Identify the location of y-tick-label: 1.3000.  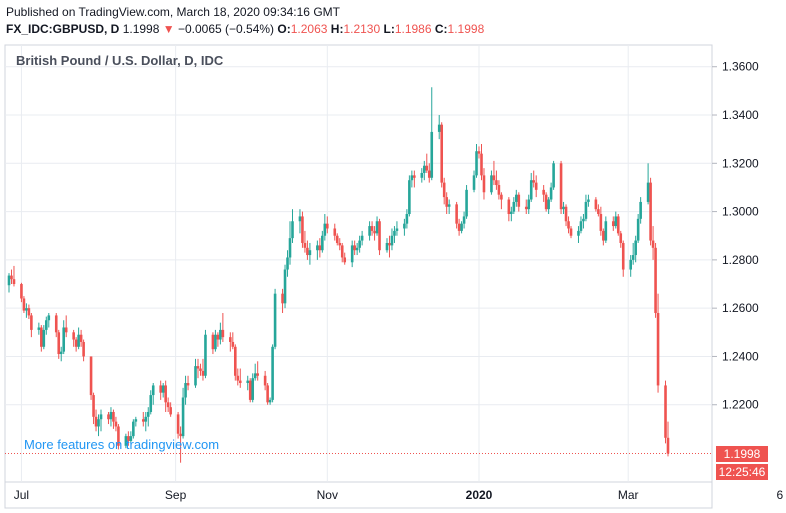
(740, 212).